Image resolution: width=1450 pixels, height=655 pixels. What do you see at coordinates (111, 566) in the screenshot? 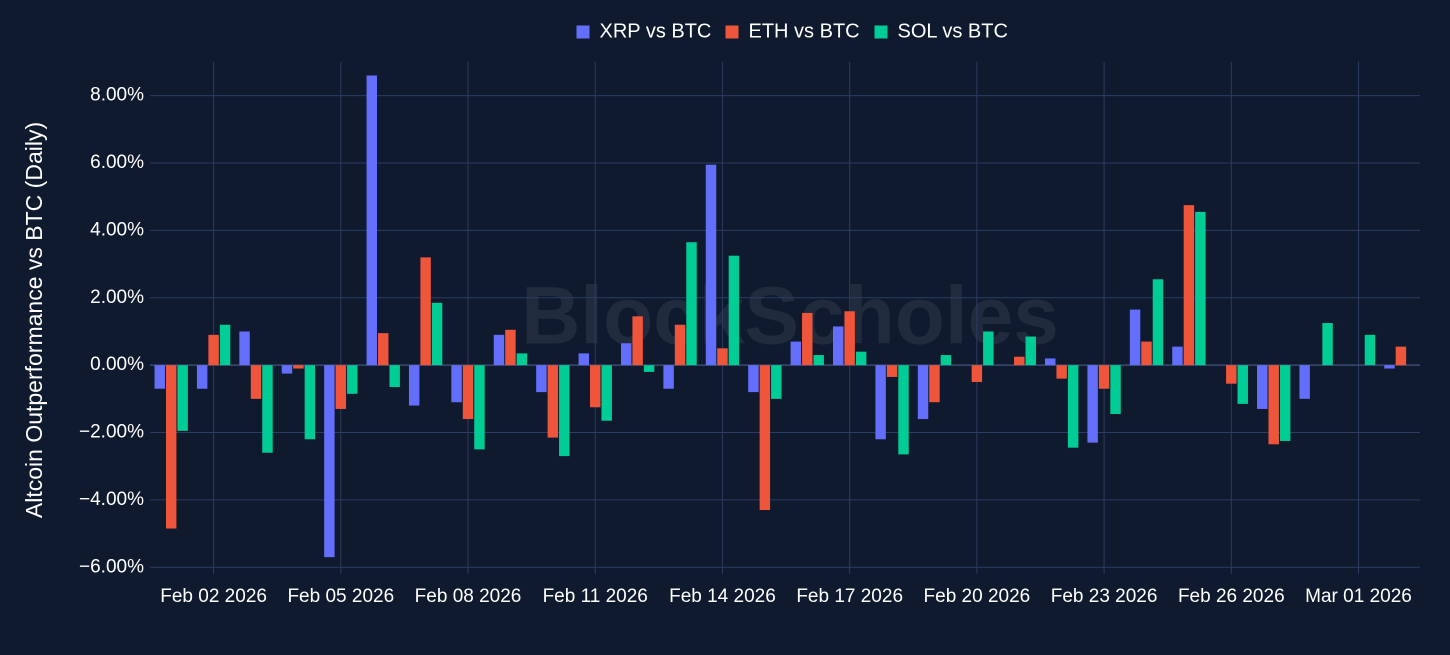
I see `y-tick-label: −6.00%` at bounding box center [111, 566].